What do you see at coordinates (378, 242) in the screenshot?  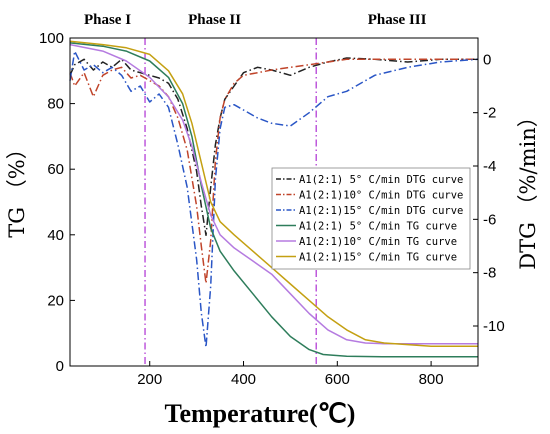 I see `legend-label: A1(2:1)10° C/min TG curve` at bounding box center [378, 242].